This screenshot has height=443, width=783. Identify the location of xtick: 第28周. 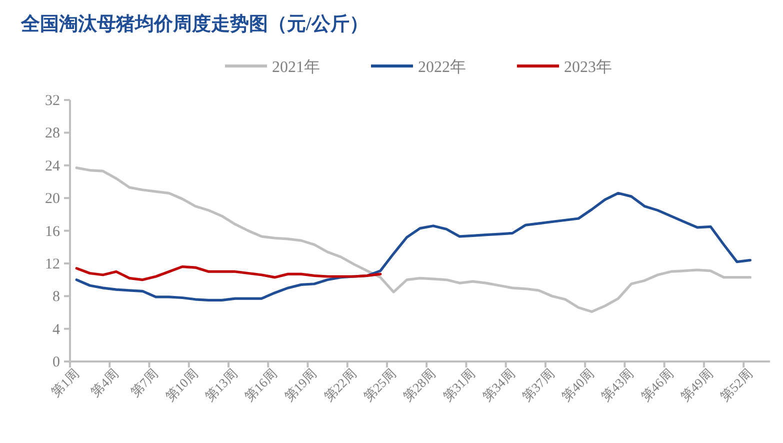
(419, 385).